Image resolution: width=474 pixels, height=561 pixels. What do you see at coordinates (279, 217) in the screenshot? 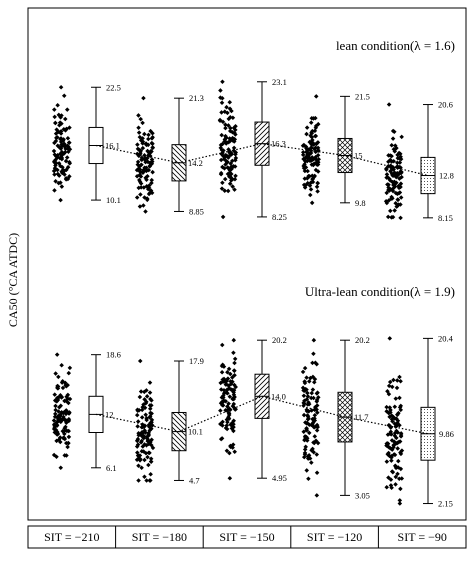
I see `min-label: 8.25` at bounding box center [279, 217].